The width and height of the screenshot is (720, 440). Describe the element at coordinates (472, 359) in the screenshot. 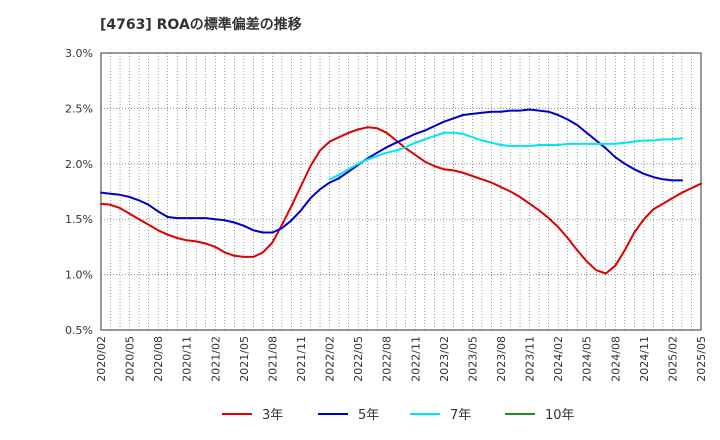

I see `x-tick-label: 2023/05` at that location.